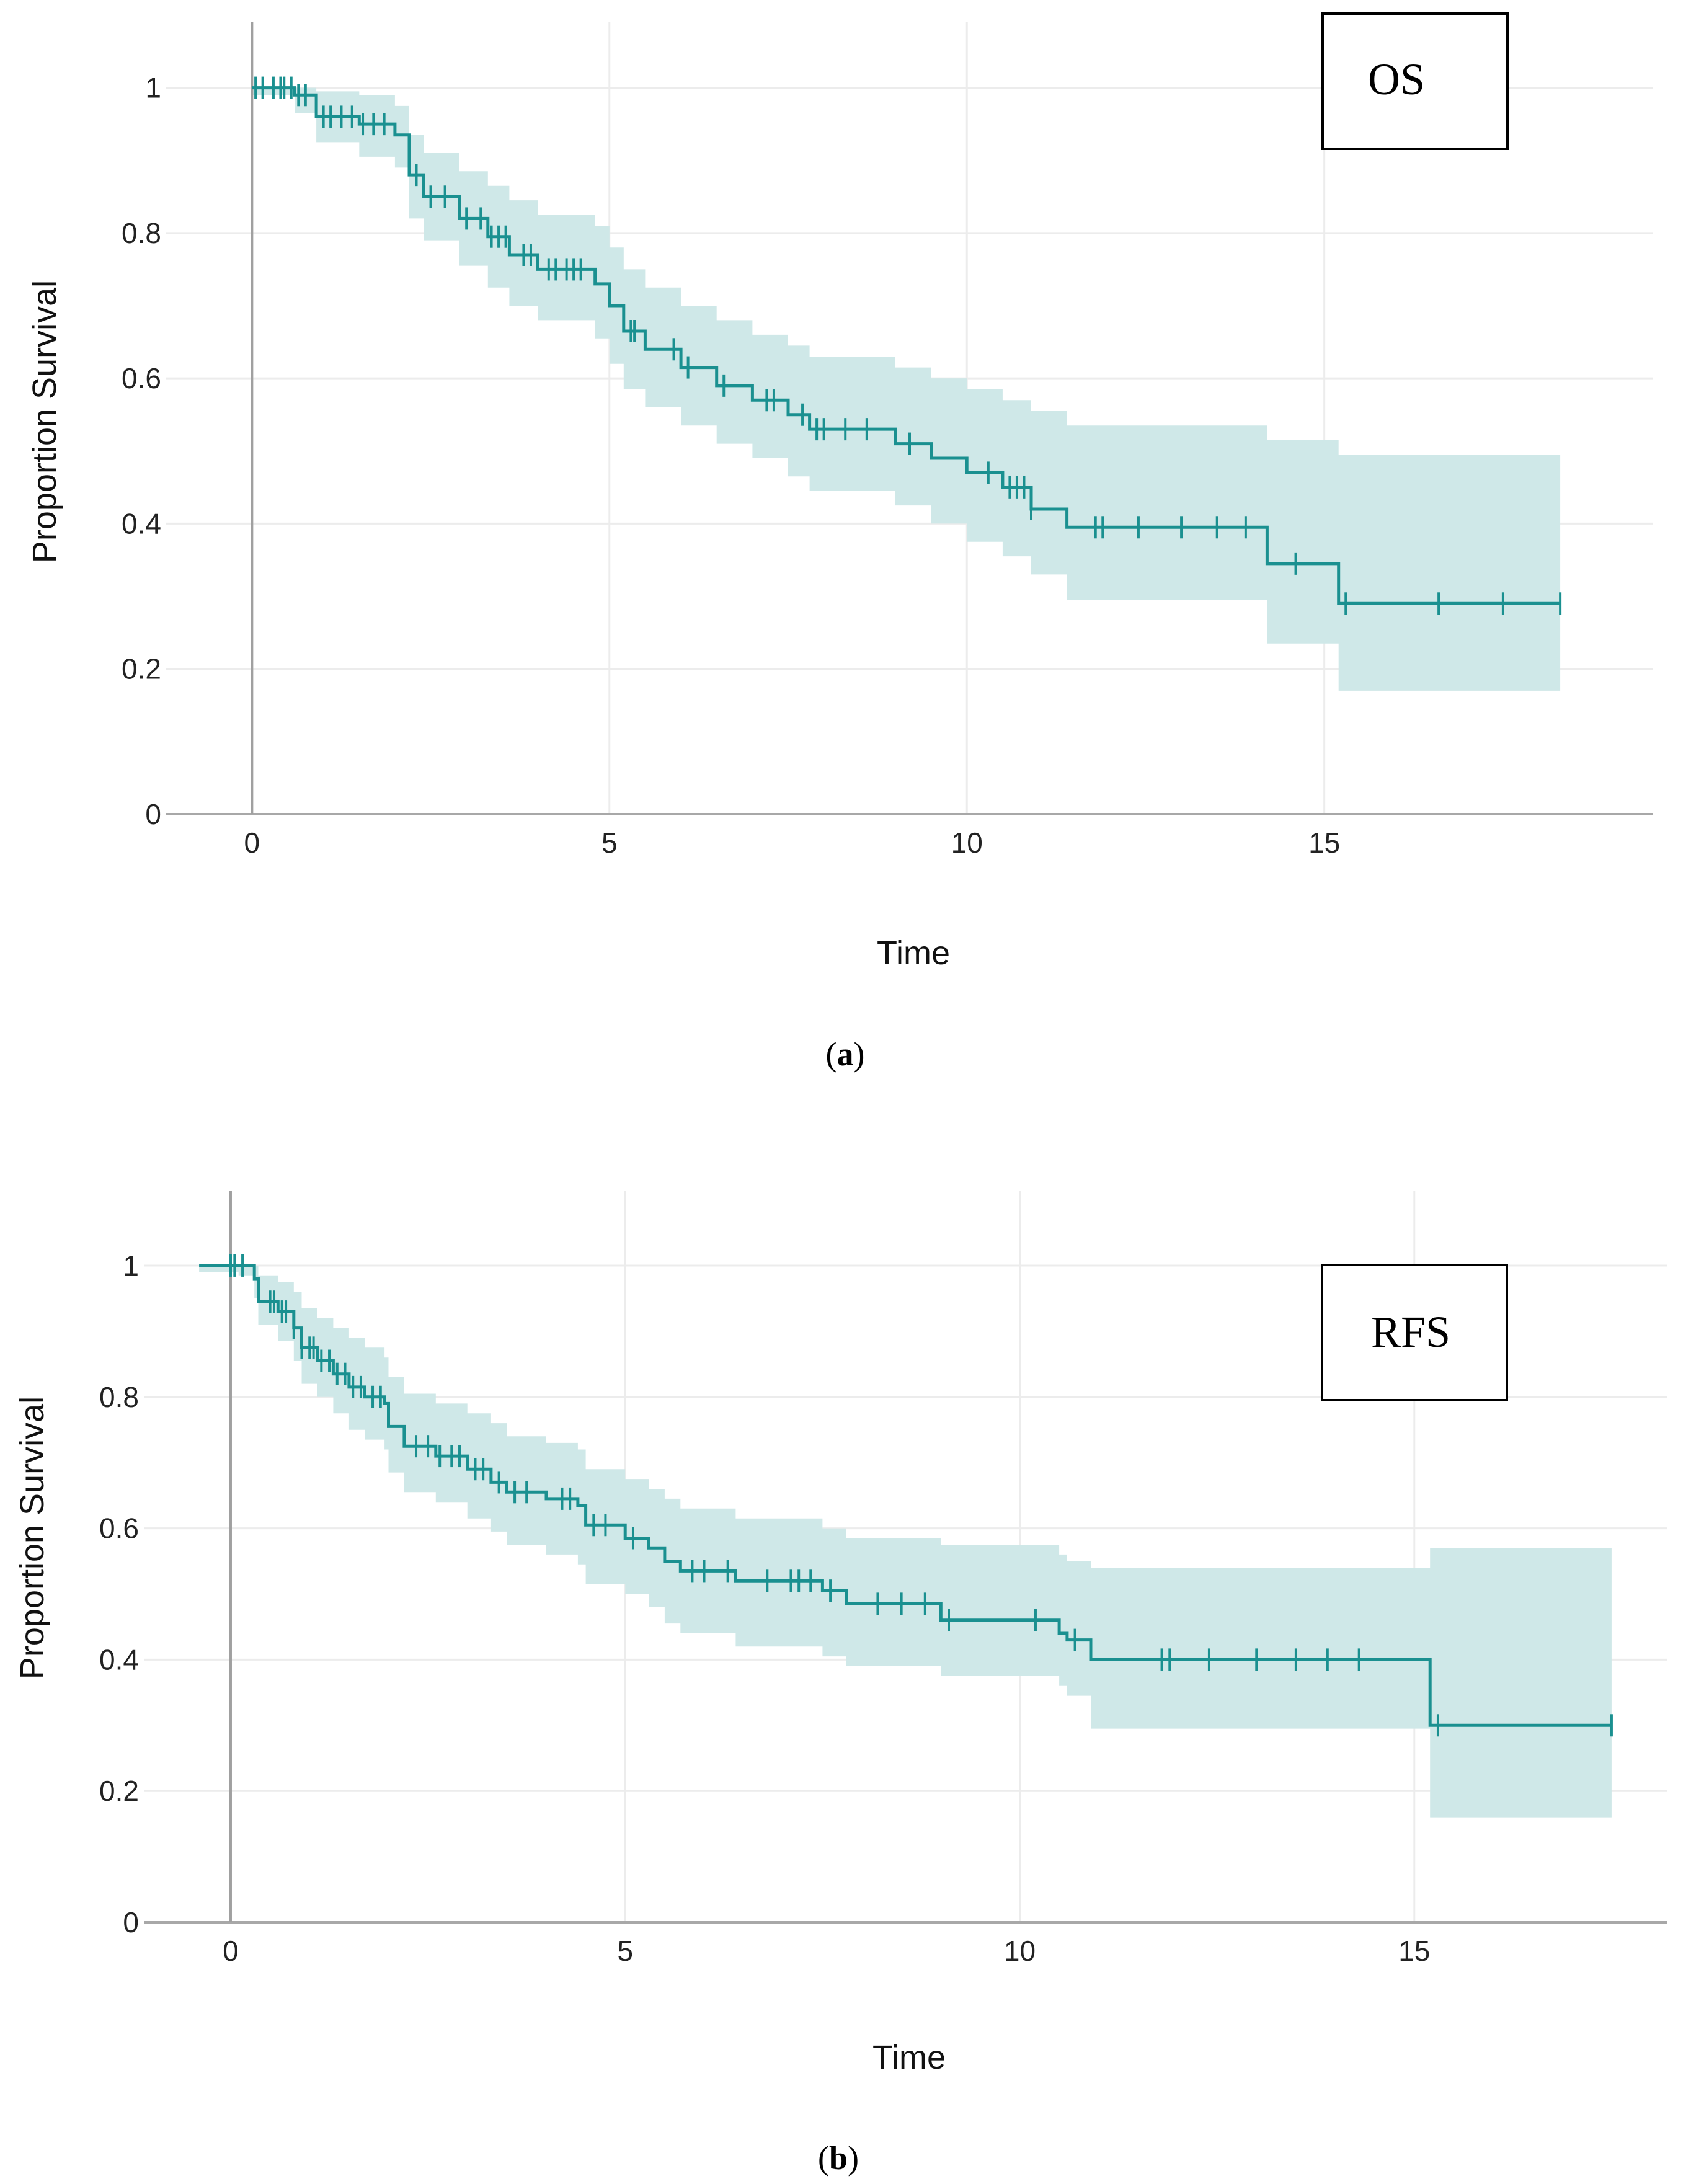 The image size is (1691, 2184). Describe the element at coordinates (845, 1054) in the screenshot. I see `panel-caption-a: (a)` at that location.